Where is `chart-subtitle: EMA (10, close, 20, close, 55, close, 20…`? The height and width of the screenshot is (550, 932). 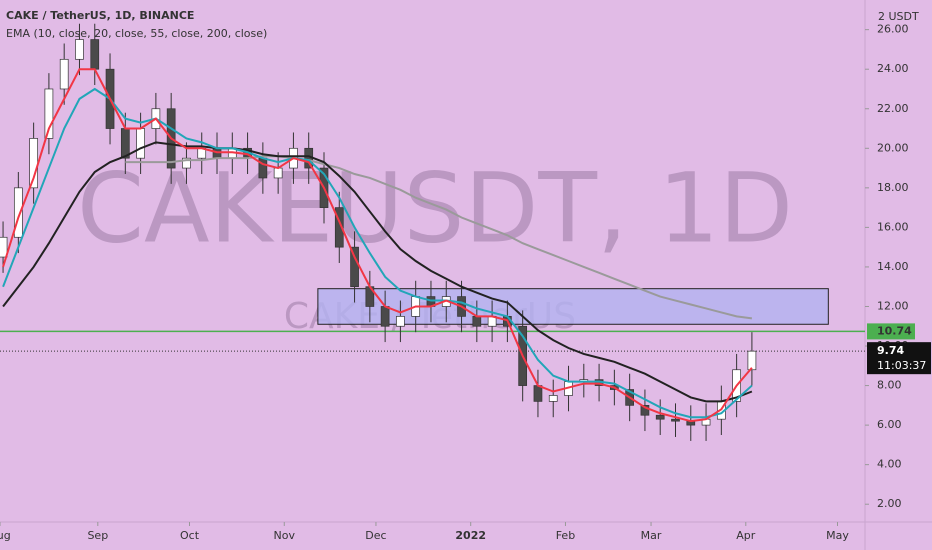
chart-subtitle: EMA (10, close, 20, close, 55, close, 20… is located at coordinates (136, 33).